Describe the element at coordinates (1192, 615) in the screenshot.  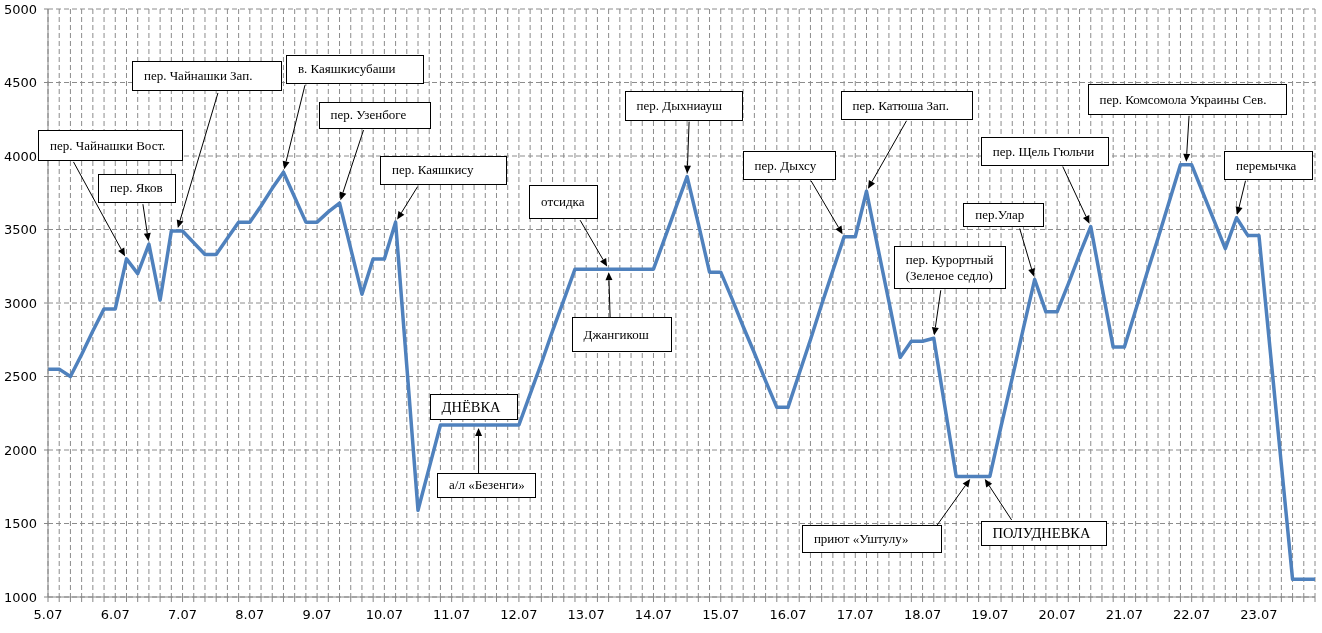
I see `x-tick-label: 22.07` at that location.